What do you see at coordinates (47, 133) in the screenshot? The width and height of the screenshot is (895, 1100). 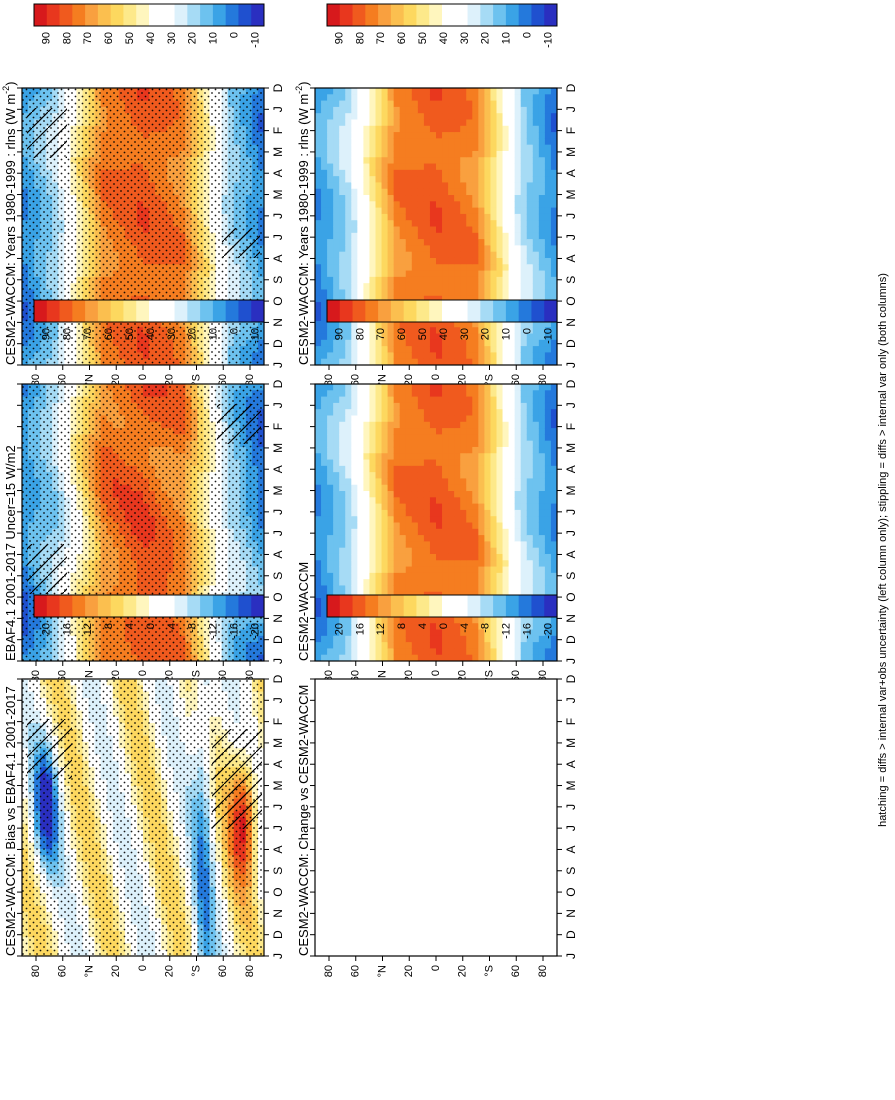 I see `hatching` at bounding box center [47, 133].